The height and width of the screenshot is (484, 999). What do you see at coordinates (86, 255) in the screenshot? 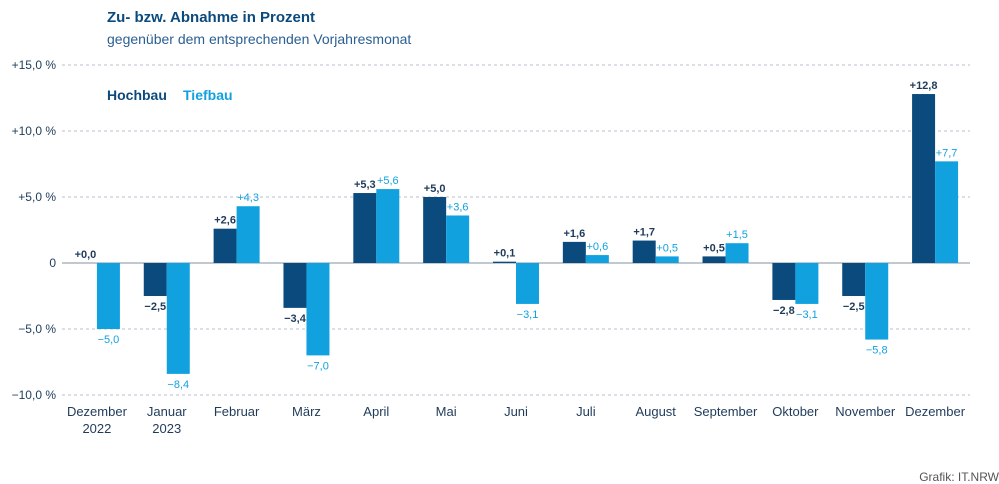
I see `data-label-hochbau: +0,0` at bounding box center [86, 255].